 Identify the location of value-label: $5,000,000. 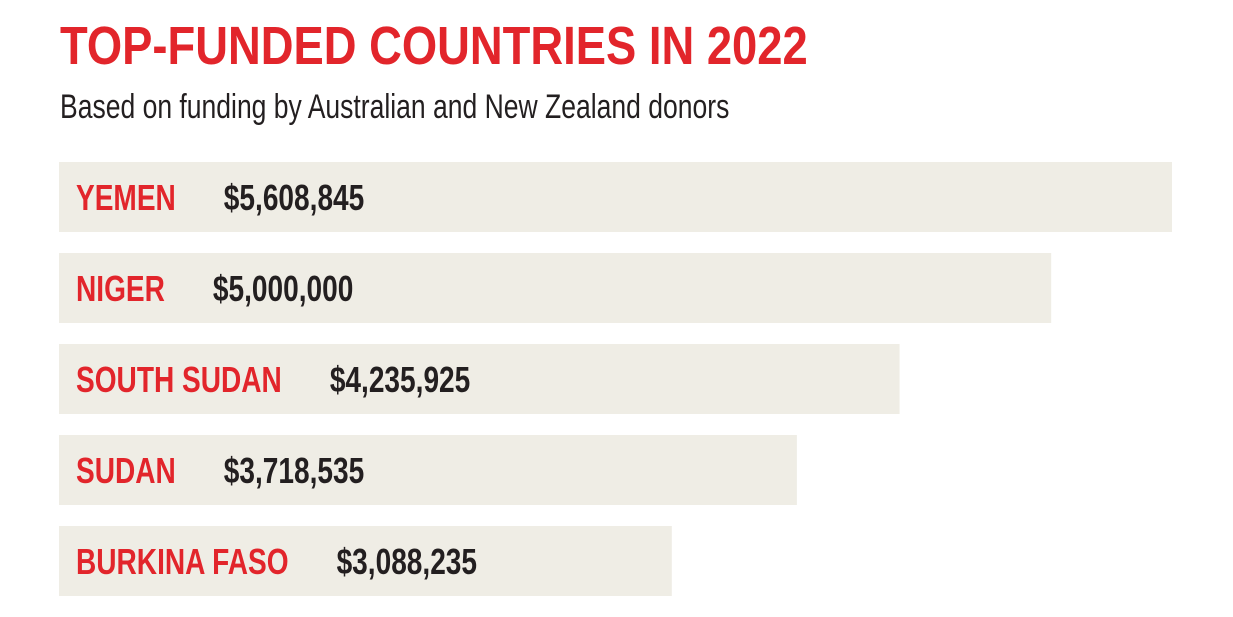
(283, 289).